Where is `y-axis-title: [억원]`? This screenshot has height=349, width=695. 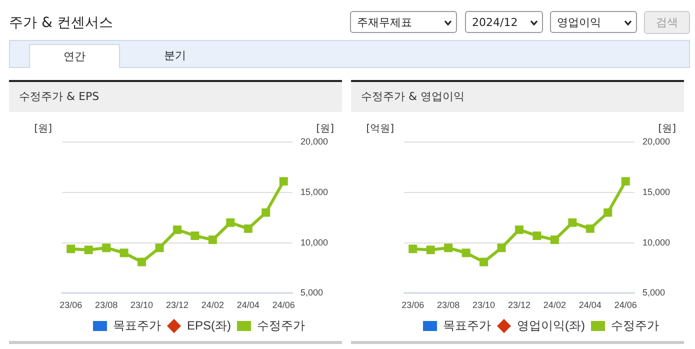 y-axis-title: [억원] is located at coordinates (380, 129).